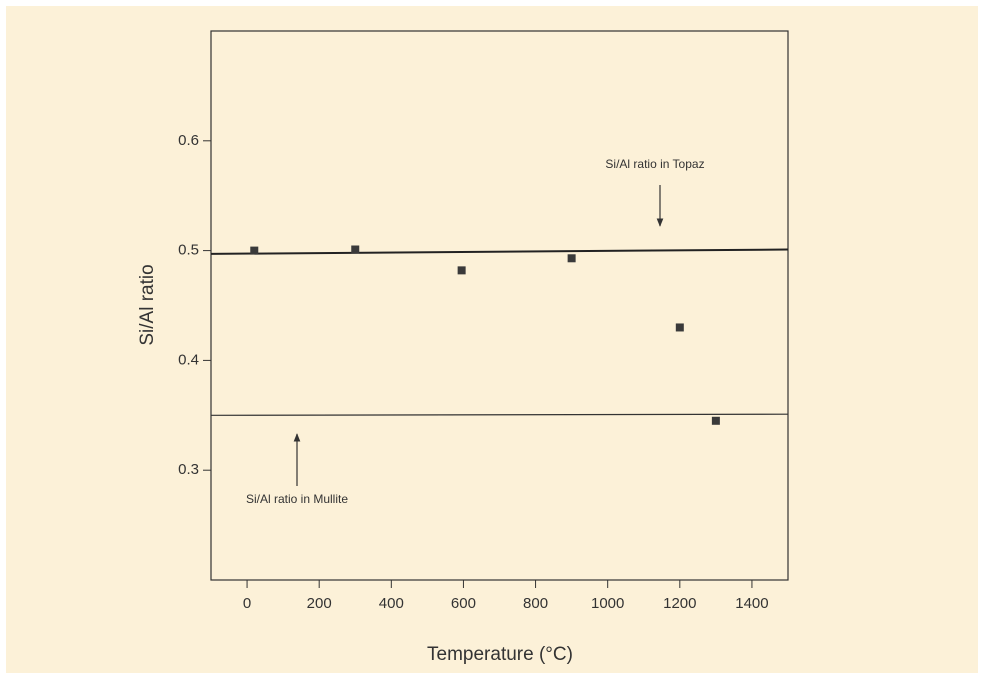  What do you see at coordinates (751, 603) in the screenshot?
I see `x-tick-label: 1400` at bounding box center [751, 603].